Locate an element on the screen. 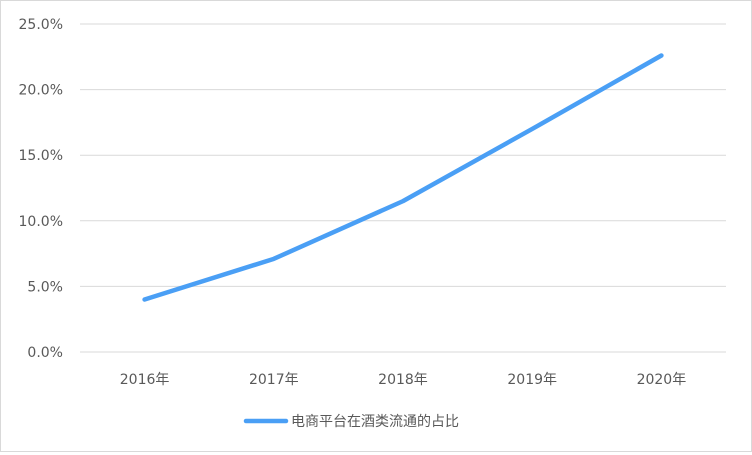  y-tick-label: 20.0% is located at coordinates (41, 91).